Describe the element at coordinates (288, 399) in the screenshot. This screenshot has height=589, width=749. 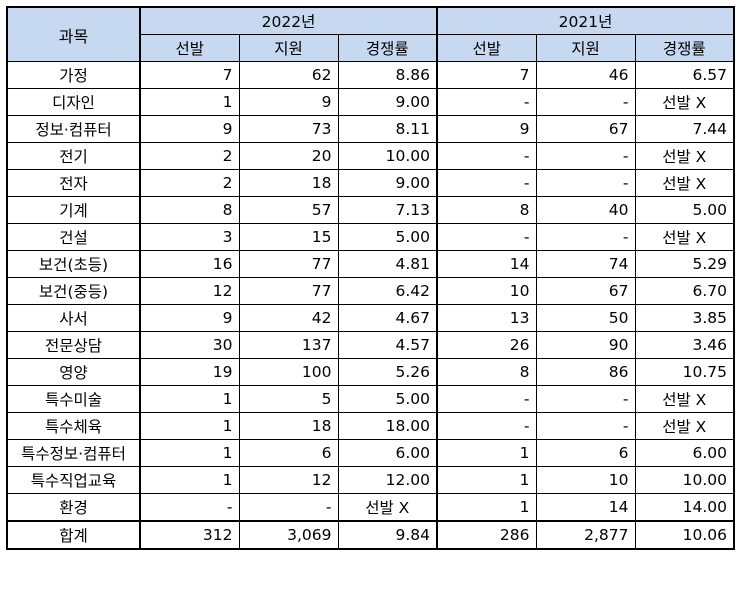
I see `cell-2022-applicants: 5` at that location.